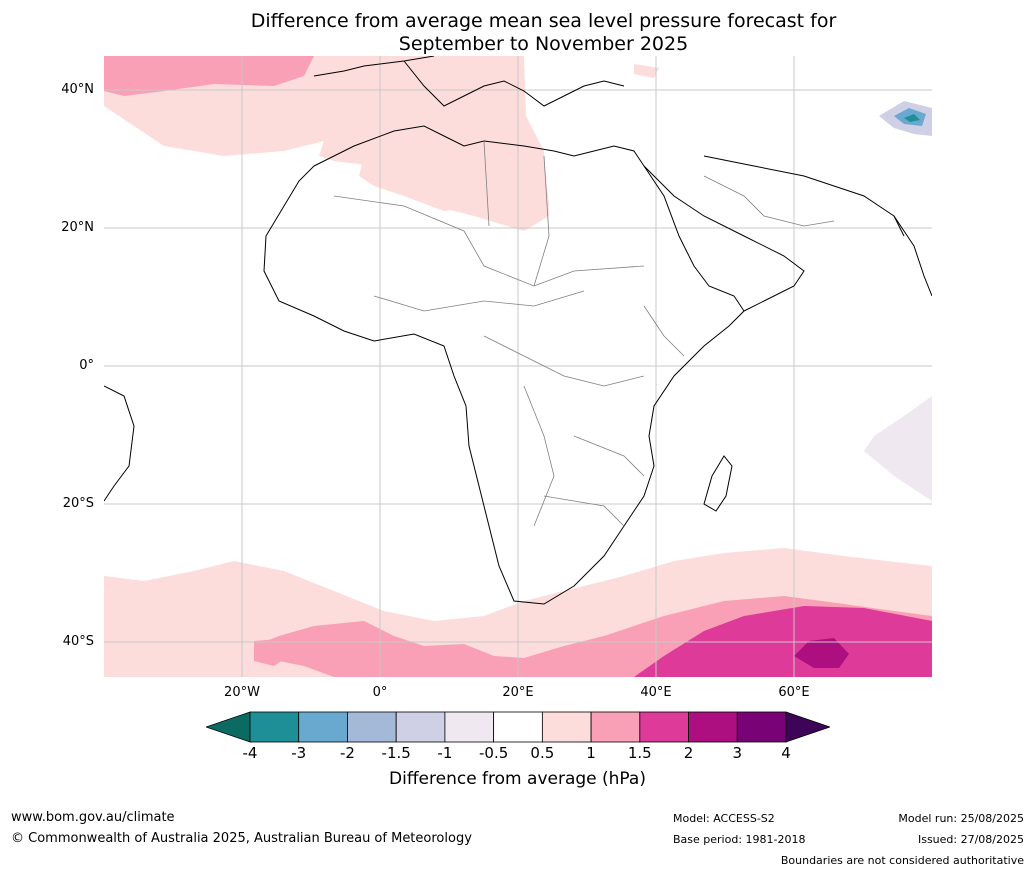 This screenshot has width=1035, height=873. Describe the element at coordinates (739, 839) in the screenshot. I see `footer-base-period: Base period: 1981-2018` at that location.